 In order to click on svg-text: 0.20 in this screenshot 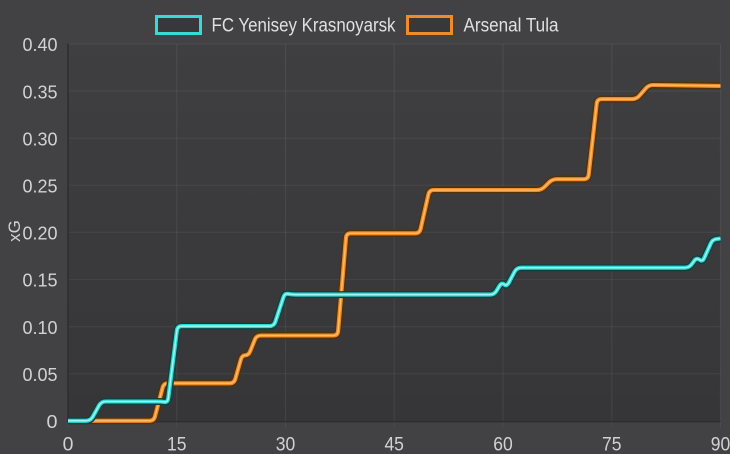, I will do `click(39, 234)`.